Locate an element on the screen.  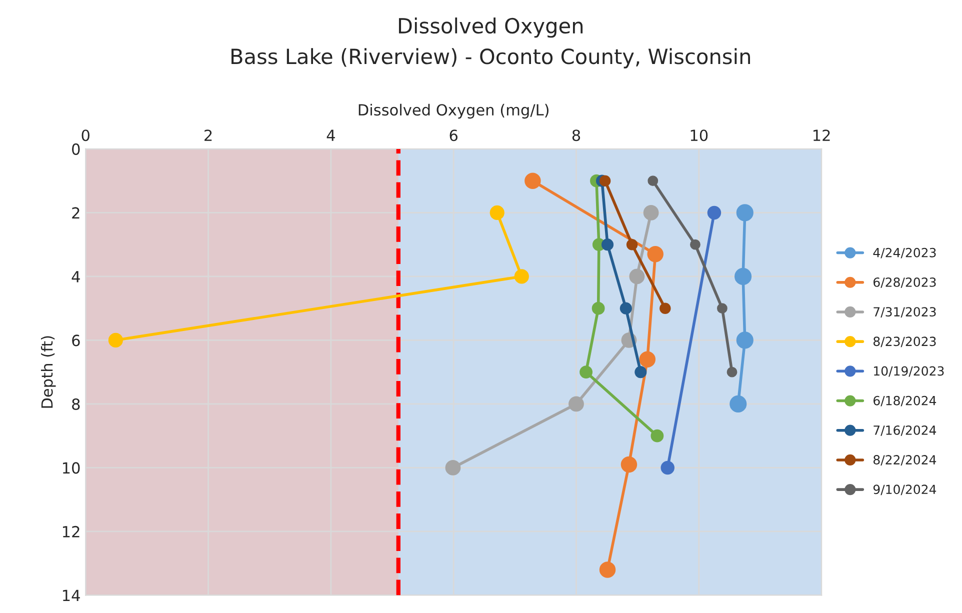
y-axis-title: Depth (ft) is located at coordinates (48, 372).